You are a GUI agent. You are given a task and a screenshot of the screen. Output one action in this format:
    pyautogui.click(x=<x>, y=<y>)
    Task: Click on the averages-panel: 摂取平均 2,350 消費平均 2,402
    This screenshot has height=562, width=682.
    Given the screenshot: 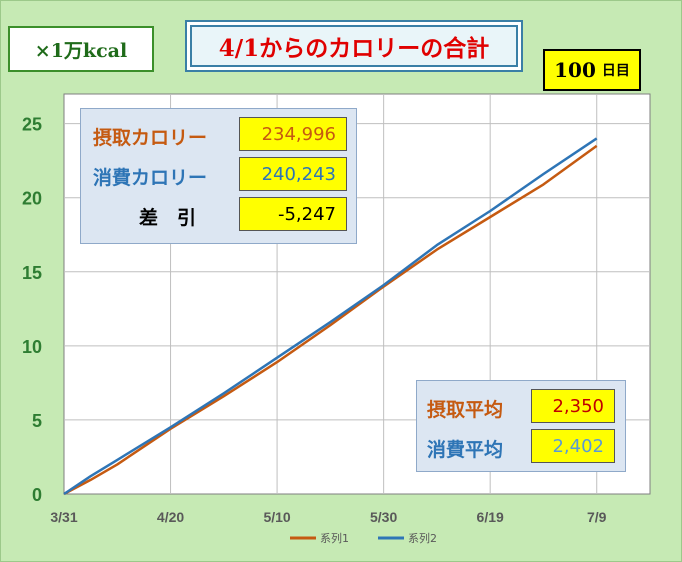 What is the action you would take?
    pyautogui.click(x=521, y=426)
    